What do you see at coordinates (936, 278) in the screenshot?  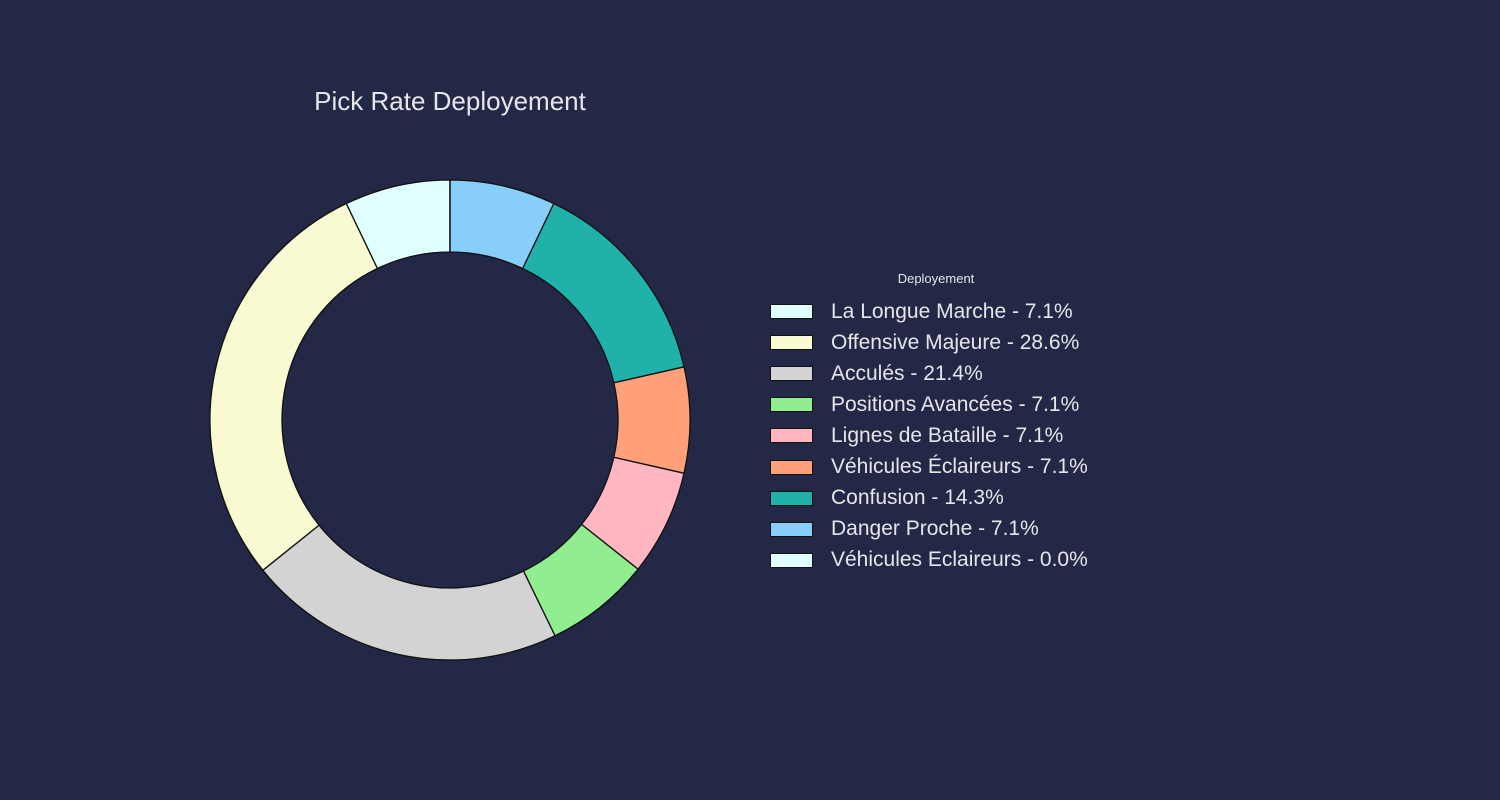 I see `legend-title: Deployement` at bounding box center [936, 278].